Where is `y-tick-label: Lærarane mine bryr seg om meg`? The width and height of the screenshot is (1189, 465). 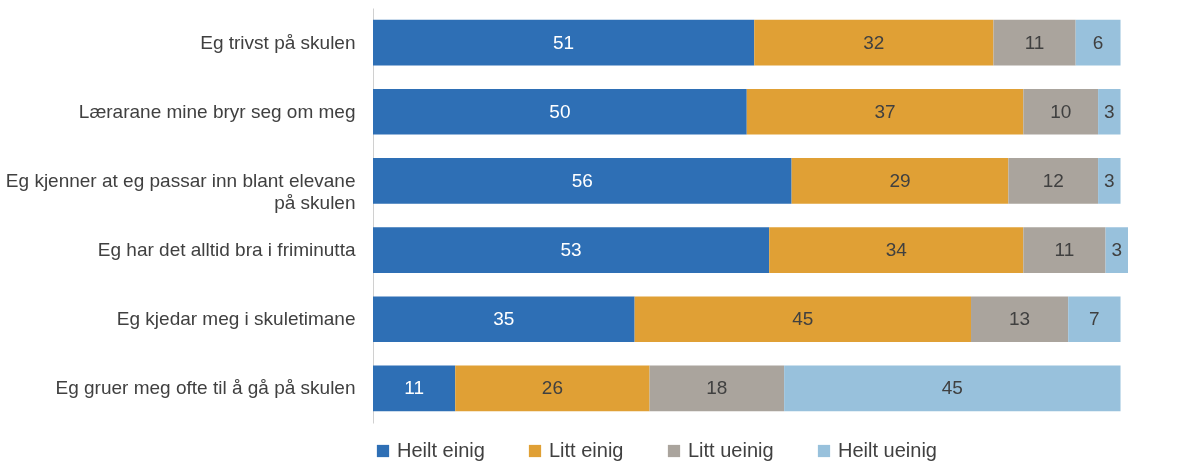
y-tick-label: Lærarane mine bryr seg om meg is located at coordinates (217, 111).